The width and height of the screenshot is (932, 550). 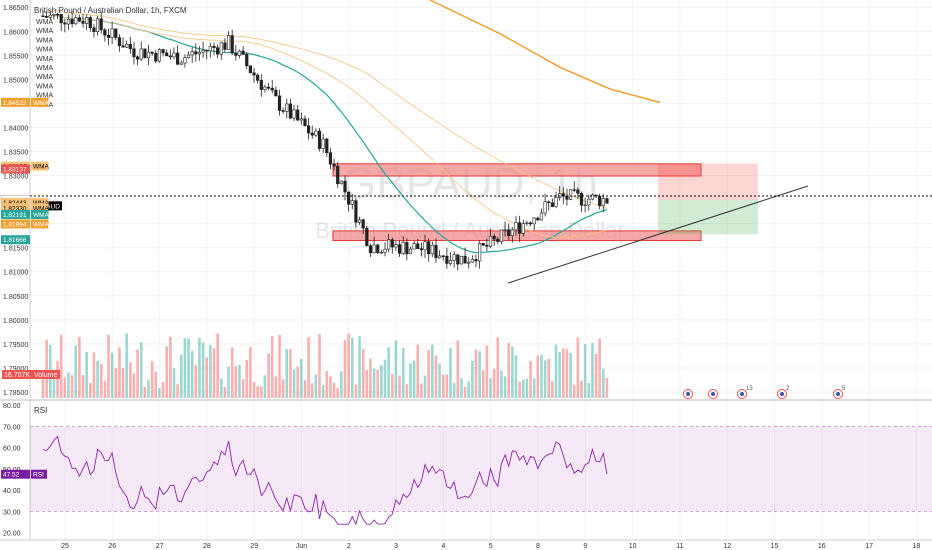 What do you see at coordinates (15, 214) in the screenshot?
I see `price-tag-box` at bounding box center [15, 214].